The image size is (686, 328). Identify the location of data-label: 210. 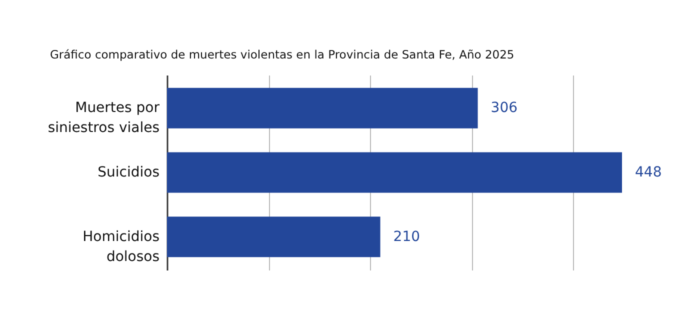
(406, 236).